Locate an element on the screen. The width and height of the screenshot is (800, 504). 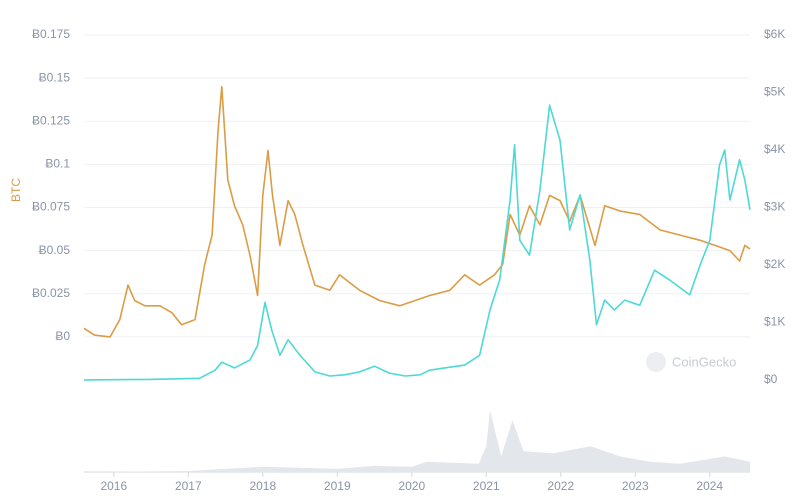
y-tick-label: Ƀ0.125 is located at coordinates (51, 120).